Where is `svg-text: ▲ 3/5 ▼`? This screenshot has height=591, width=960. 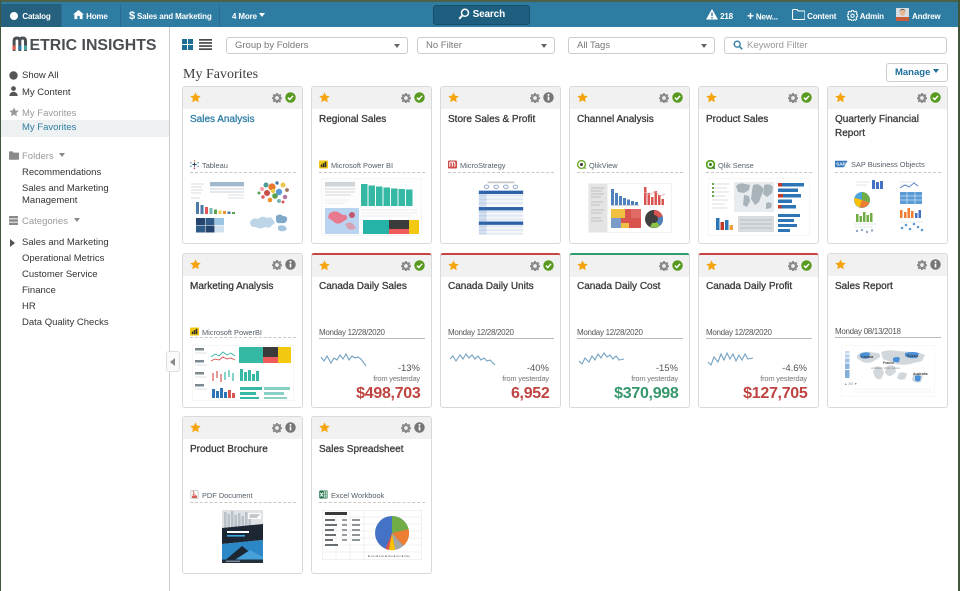
svg-text: ▲ 3/5 ▼ is located at coordinates (850, 384).